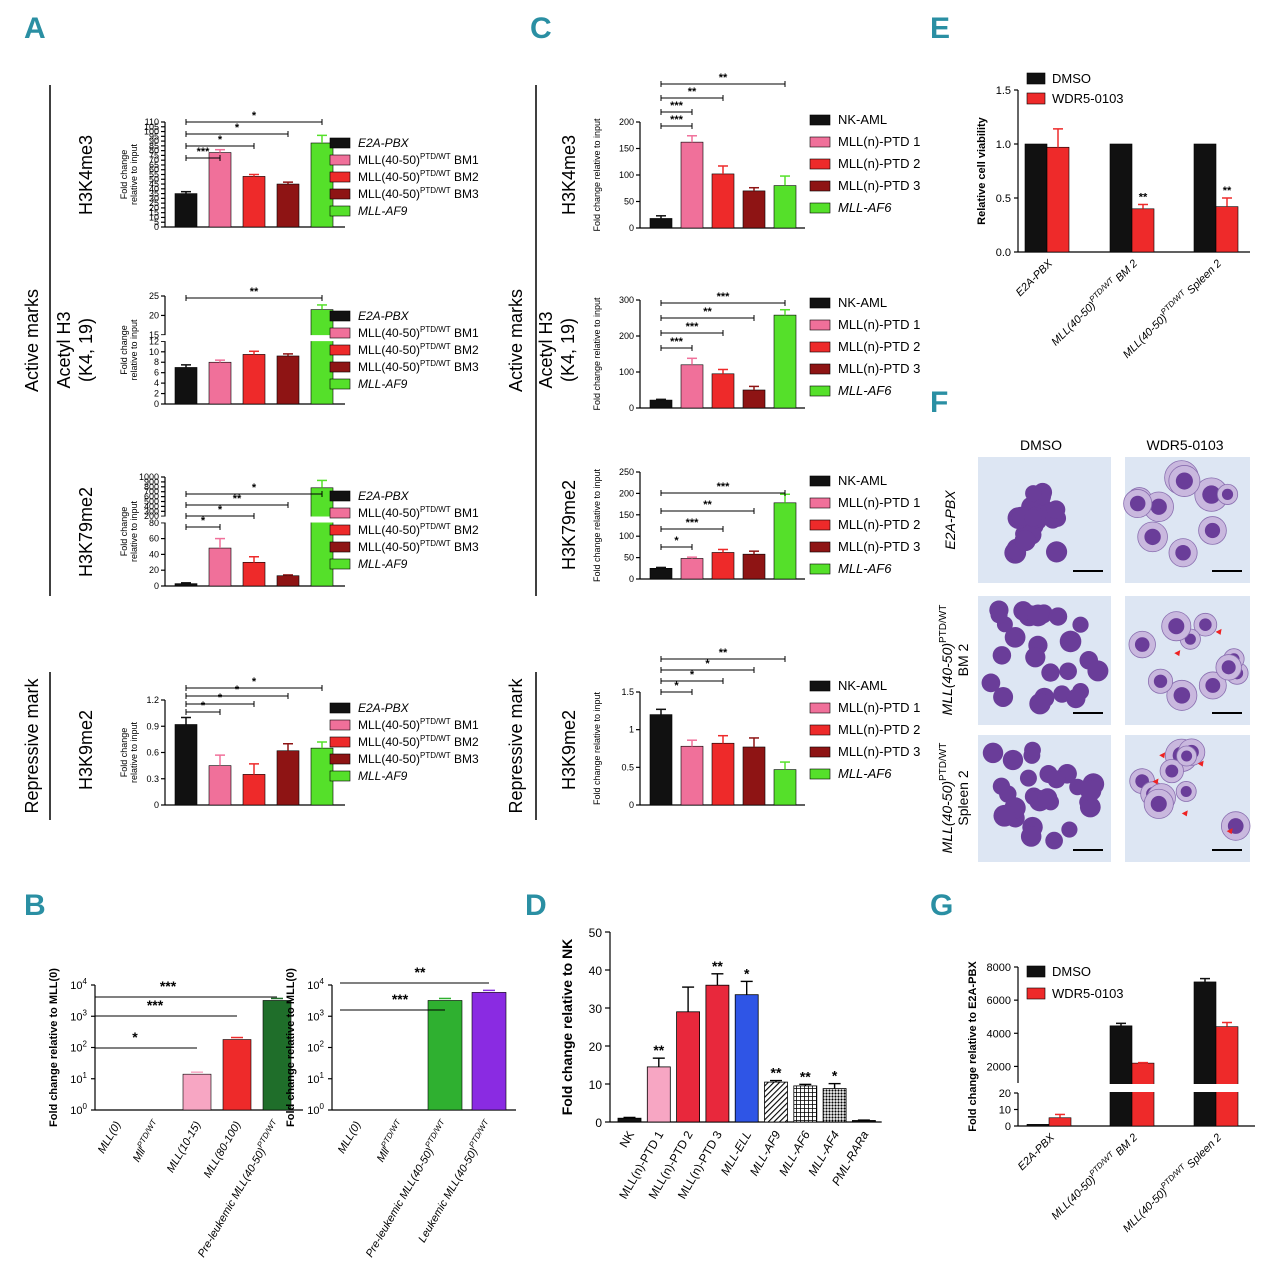  Describe the element at coordinates (154, 160) in the screenshot. I see `y-tick-label: 70` at that location.